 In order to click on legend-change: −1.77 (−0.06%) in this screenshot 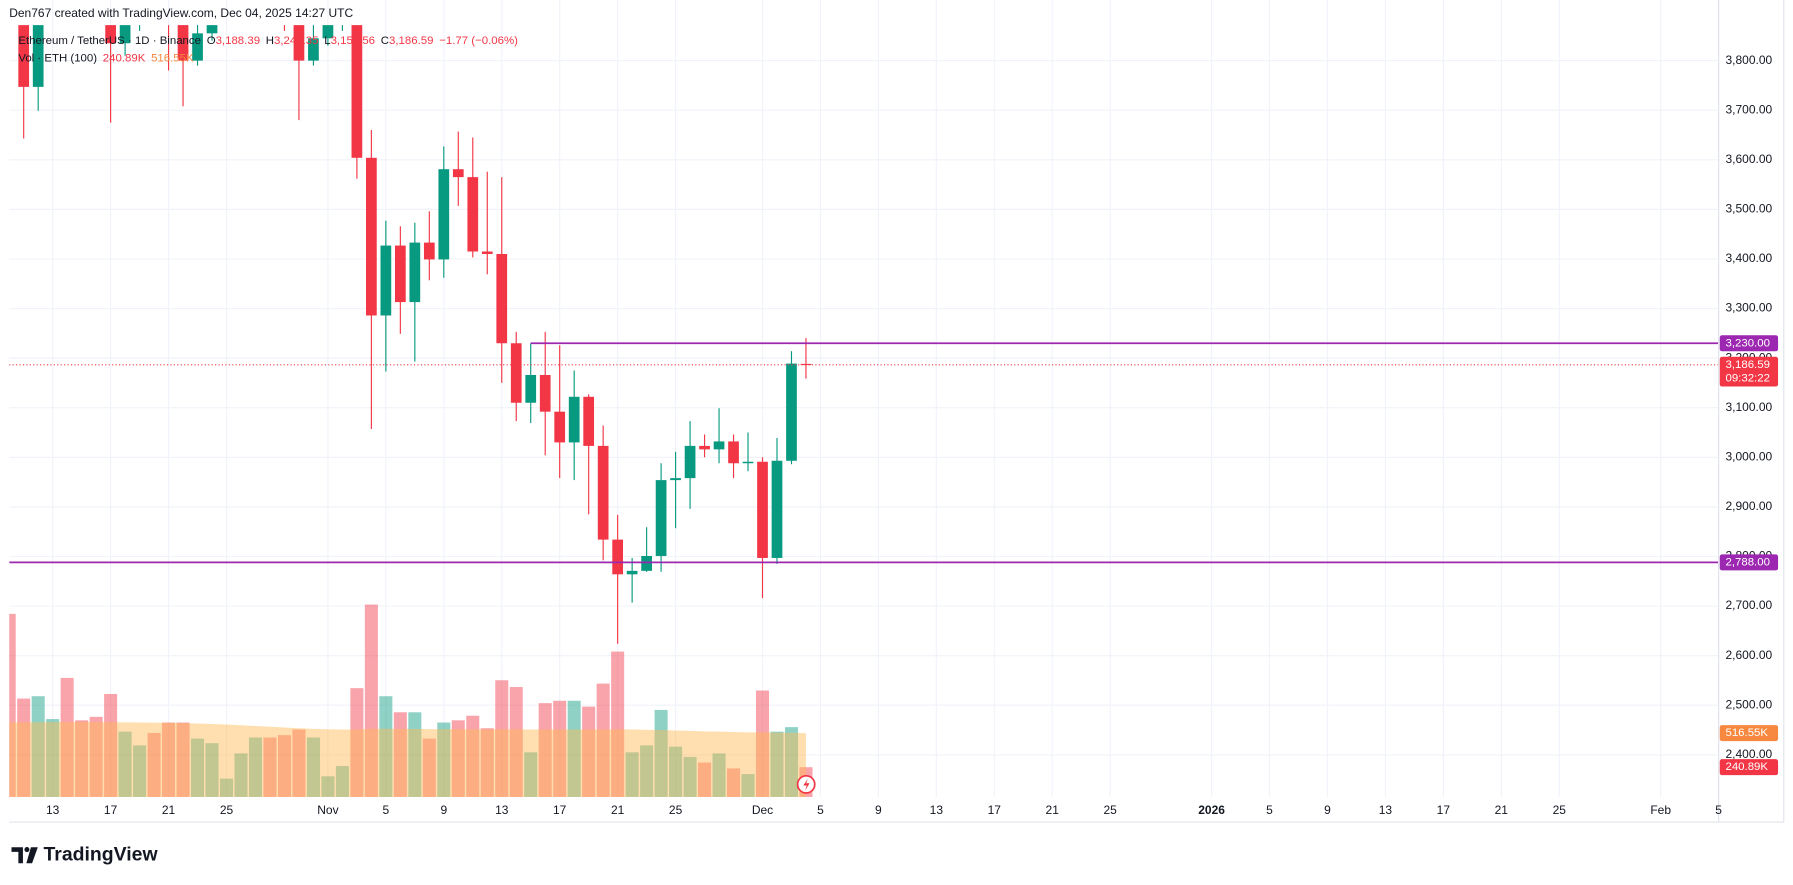, I will do `click(478, 41)`.